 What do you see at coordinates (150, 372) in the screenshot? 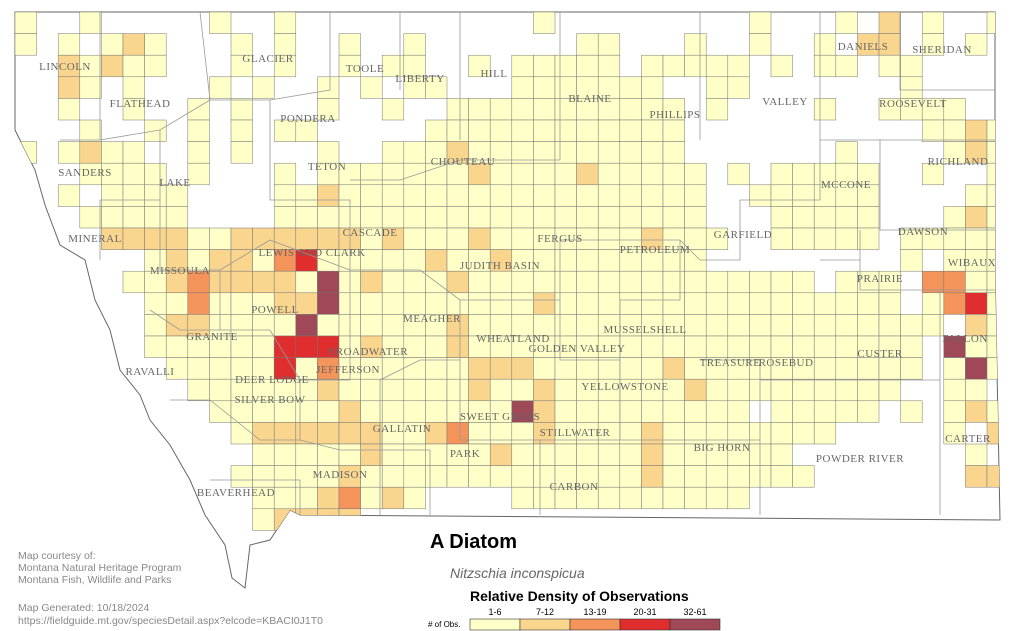
I see `county-label: RAVALLI` at bounding box center [150, 372].